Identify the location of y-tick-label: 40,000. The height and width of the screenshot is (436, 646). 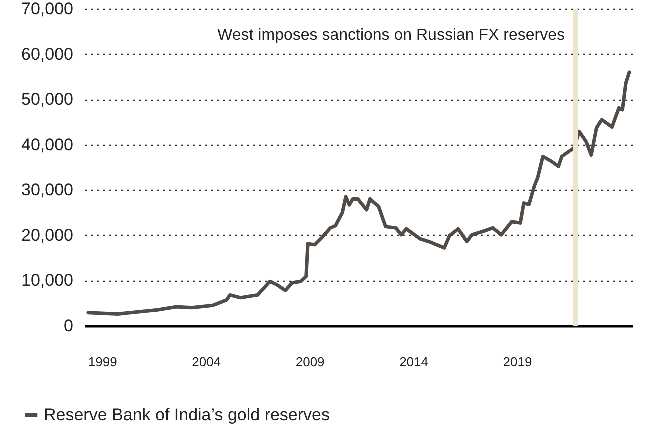
(48, 144).